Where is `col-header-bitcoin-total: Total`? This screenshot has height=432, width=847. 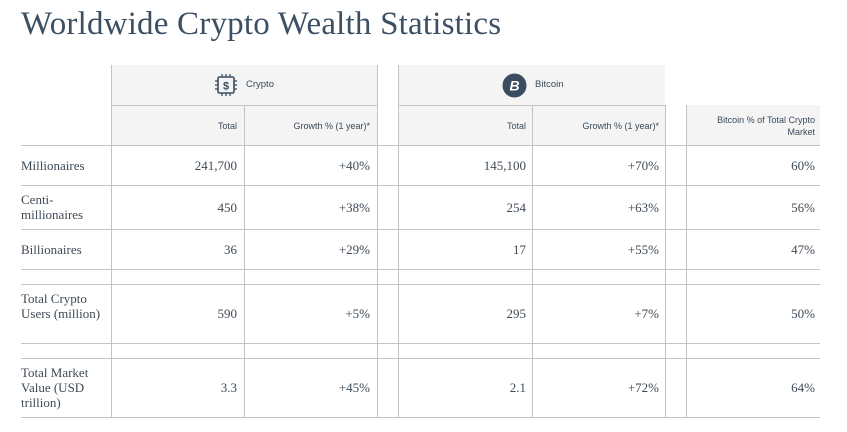
col-header-bitcoin-total: Total is located at coordinates (516, 126).